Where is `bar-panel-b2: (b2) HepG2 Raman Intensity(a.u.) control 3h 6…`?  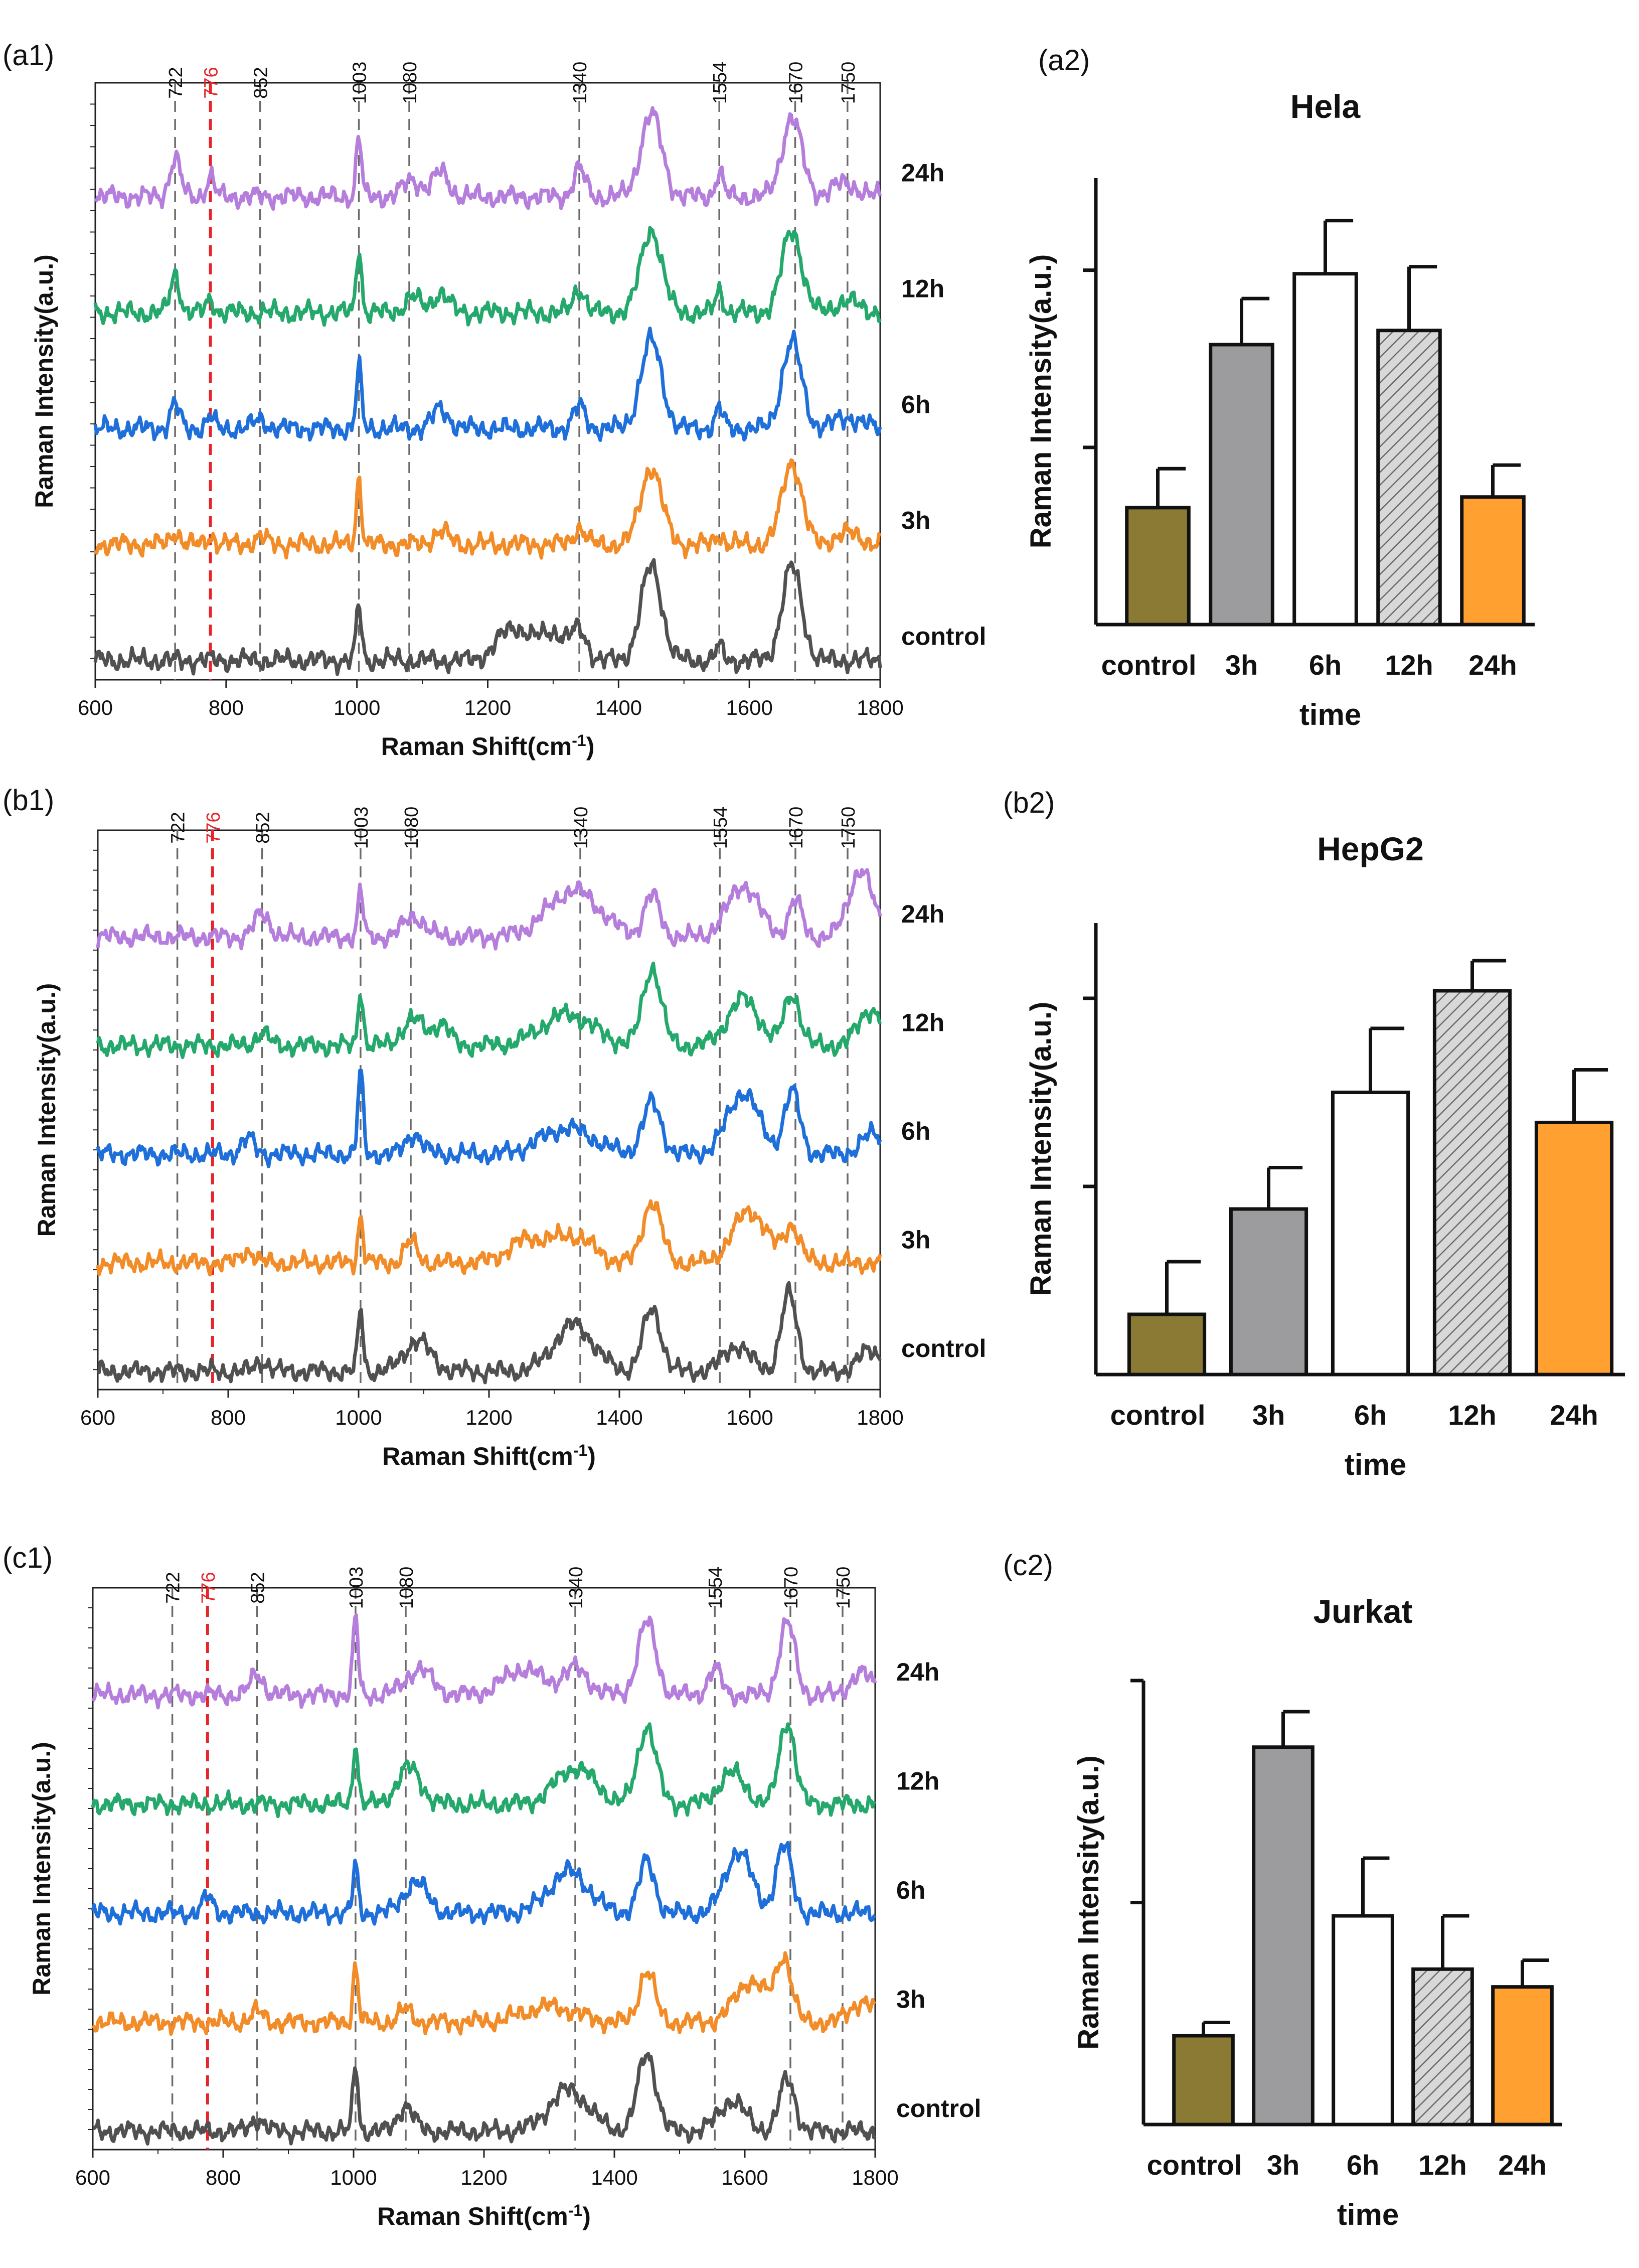
bar-panel-b2: (b2) HepG2 Raman Intensity(a.u.) control 3h 6… is located at coordinates (1314, 1134).